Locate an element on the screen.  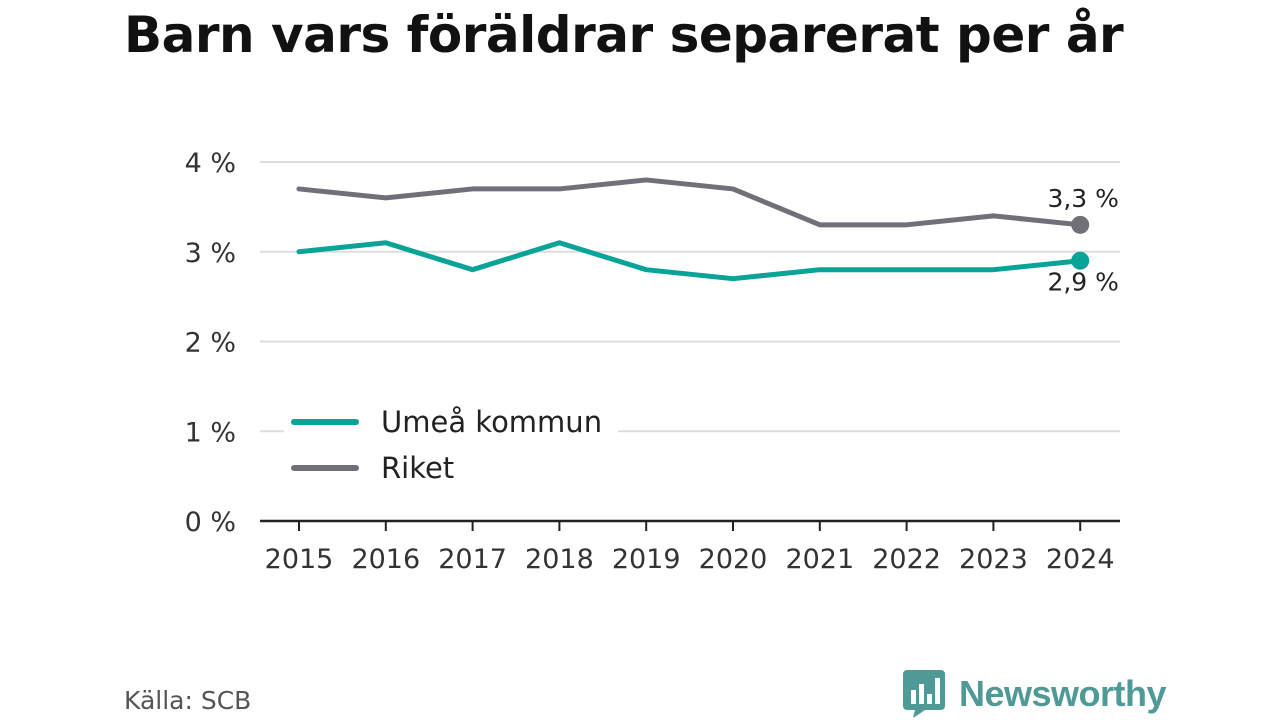
brand-logo: Newsworthy is located at coordinates (1035, 694).